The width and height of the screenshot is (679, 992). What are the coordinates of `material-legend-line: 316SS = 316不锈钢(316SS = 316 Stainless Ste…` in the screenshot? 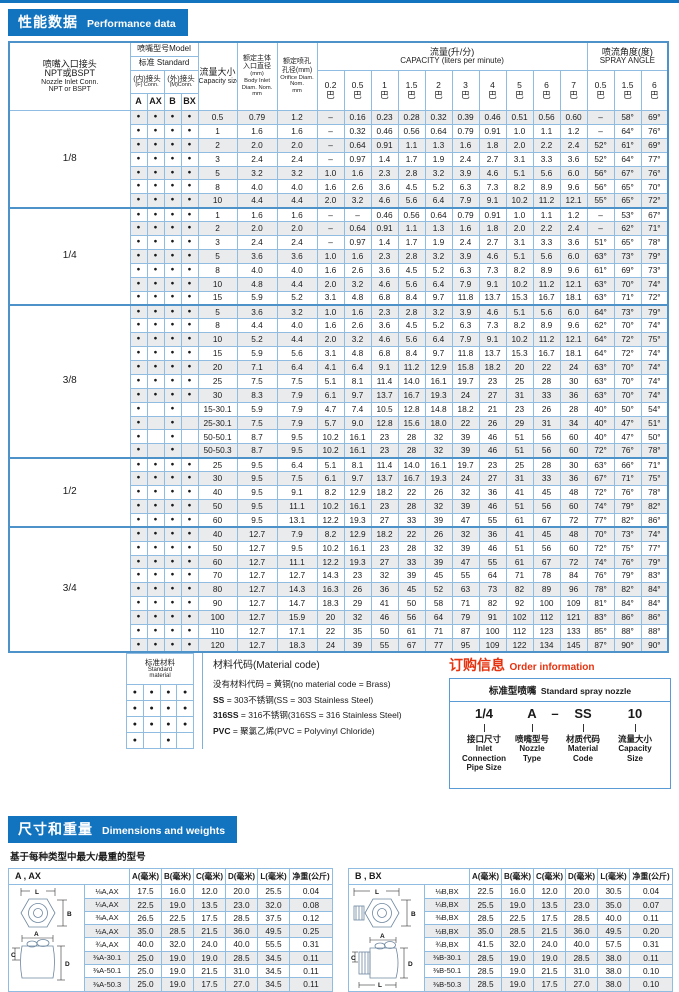 It's located at (307, 716).